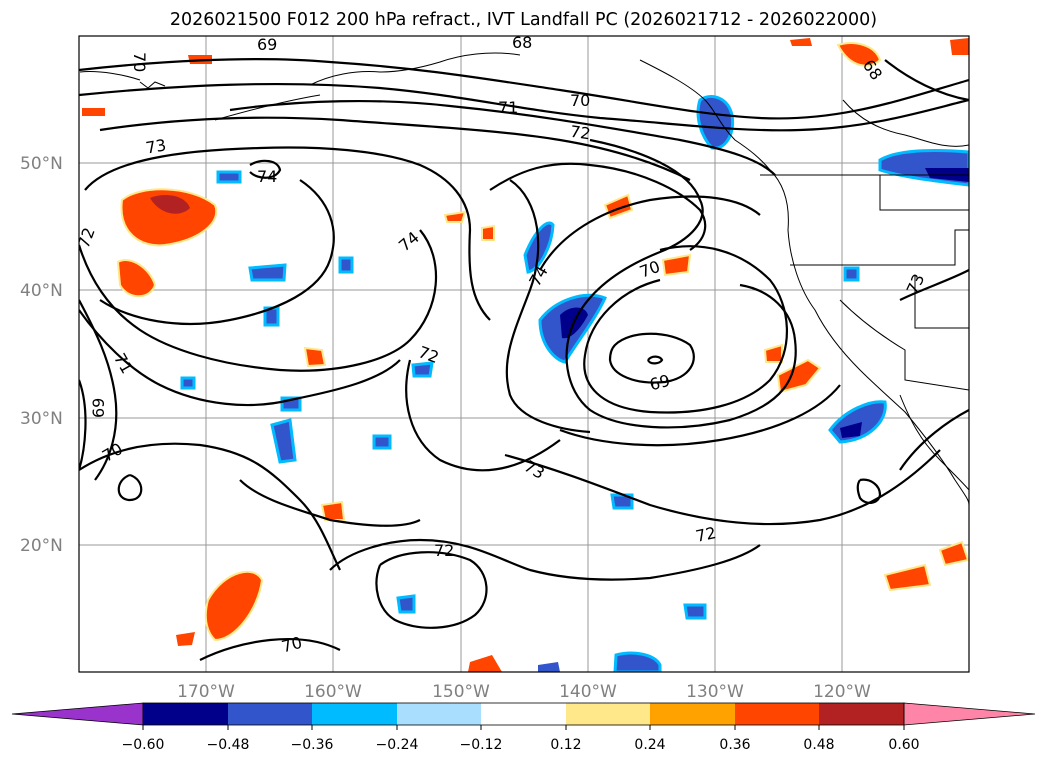  I want to click on colorbar-extend-high, so click(969, 714).